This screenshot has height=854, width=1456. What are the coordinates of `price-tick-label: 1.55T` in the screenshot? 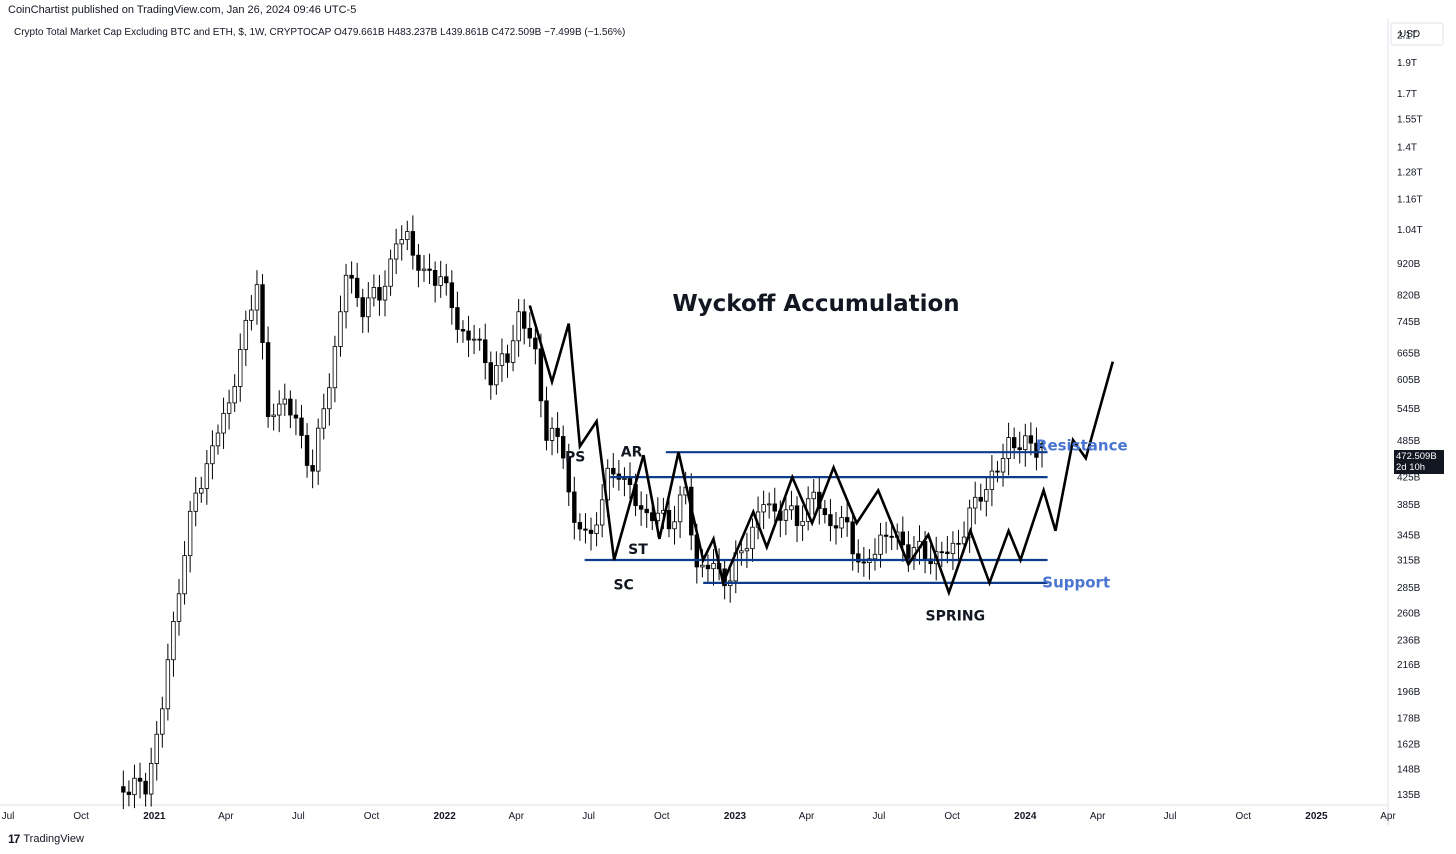 It's located at (1410, 119).